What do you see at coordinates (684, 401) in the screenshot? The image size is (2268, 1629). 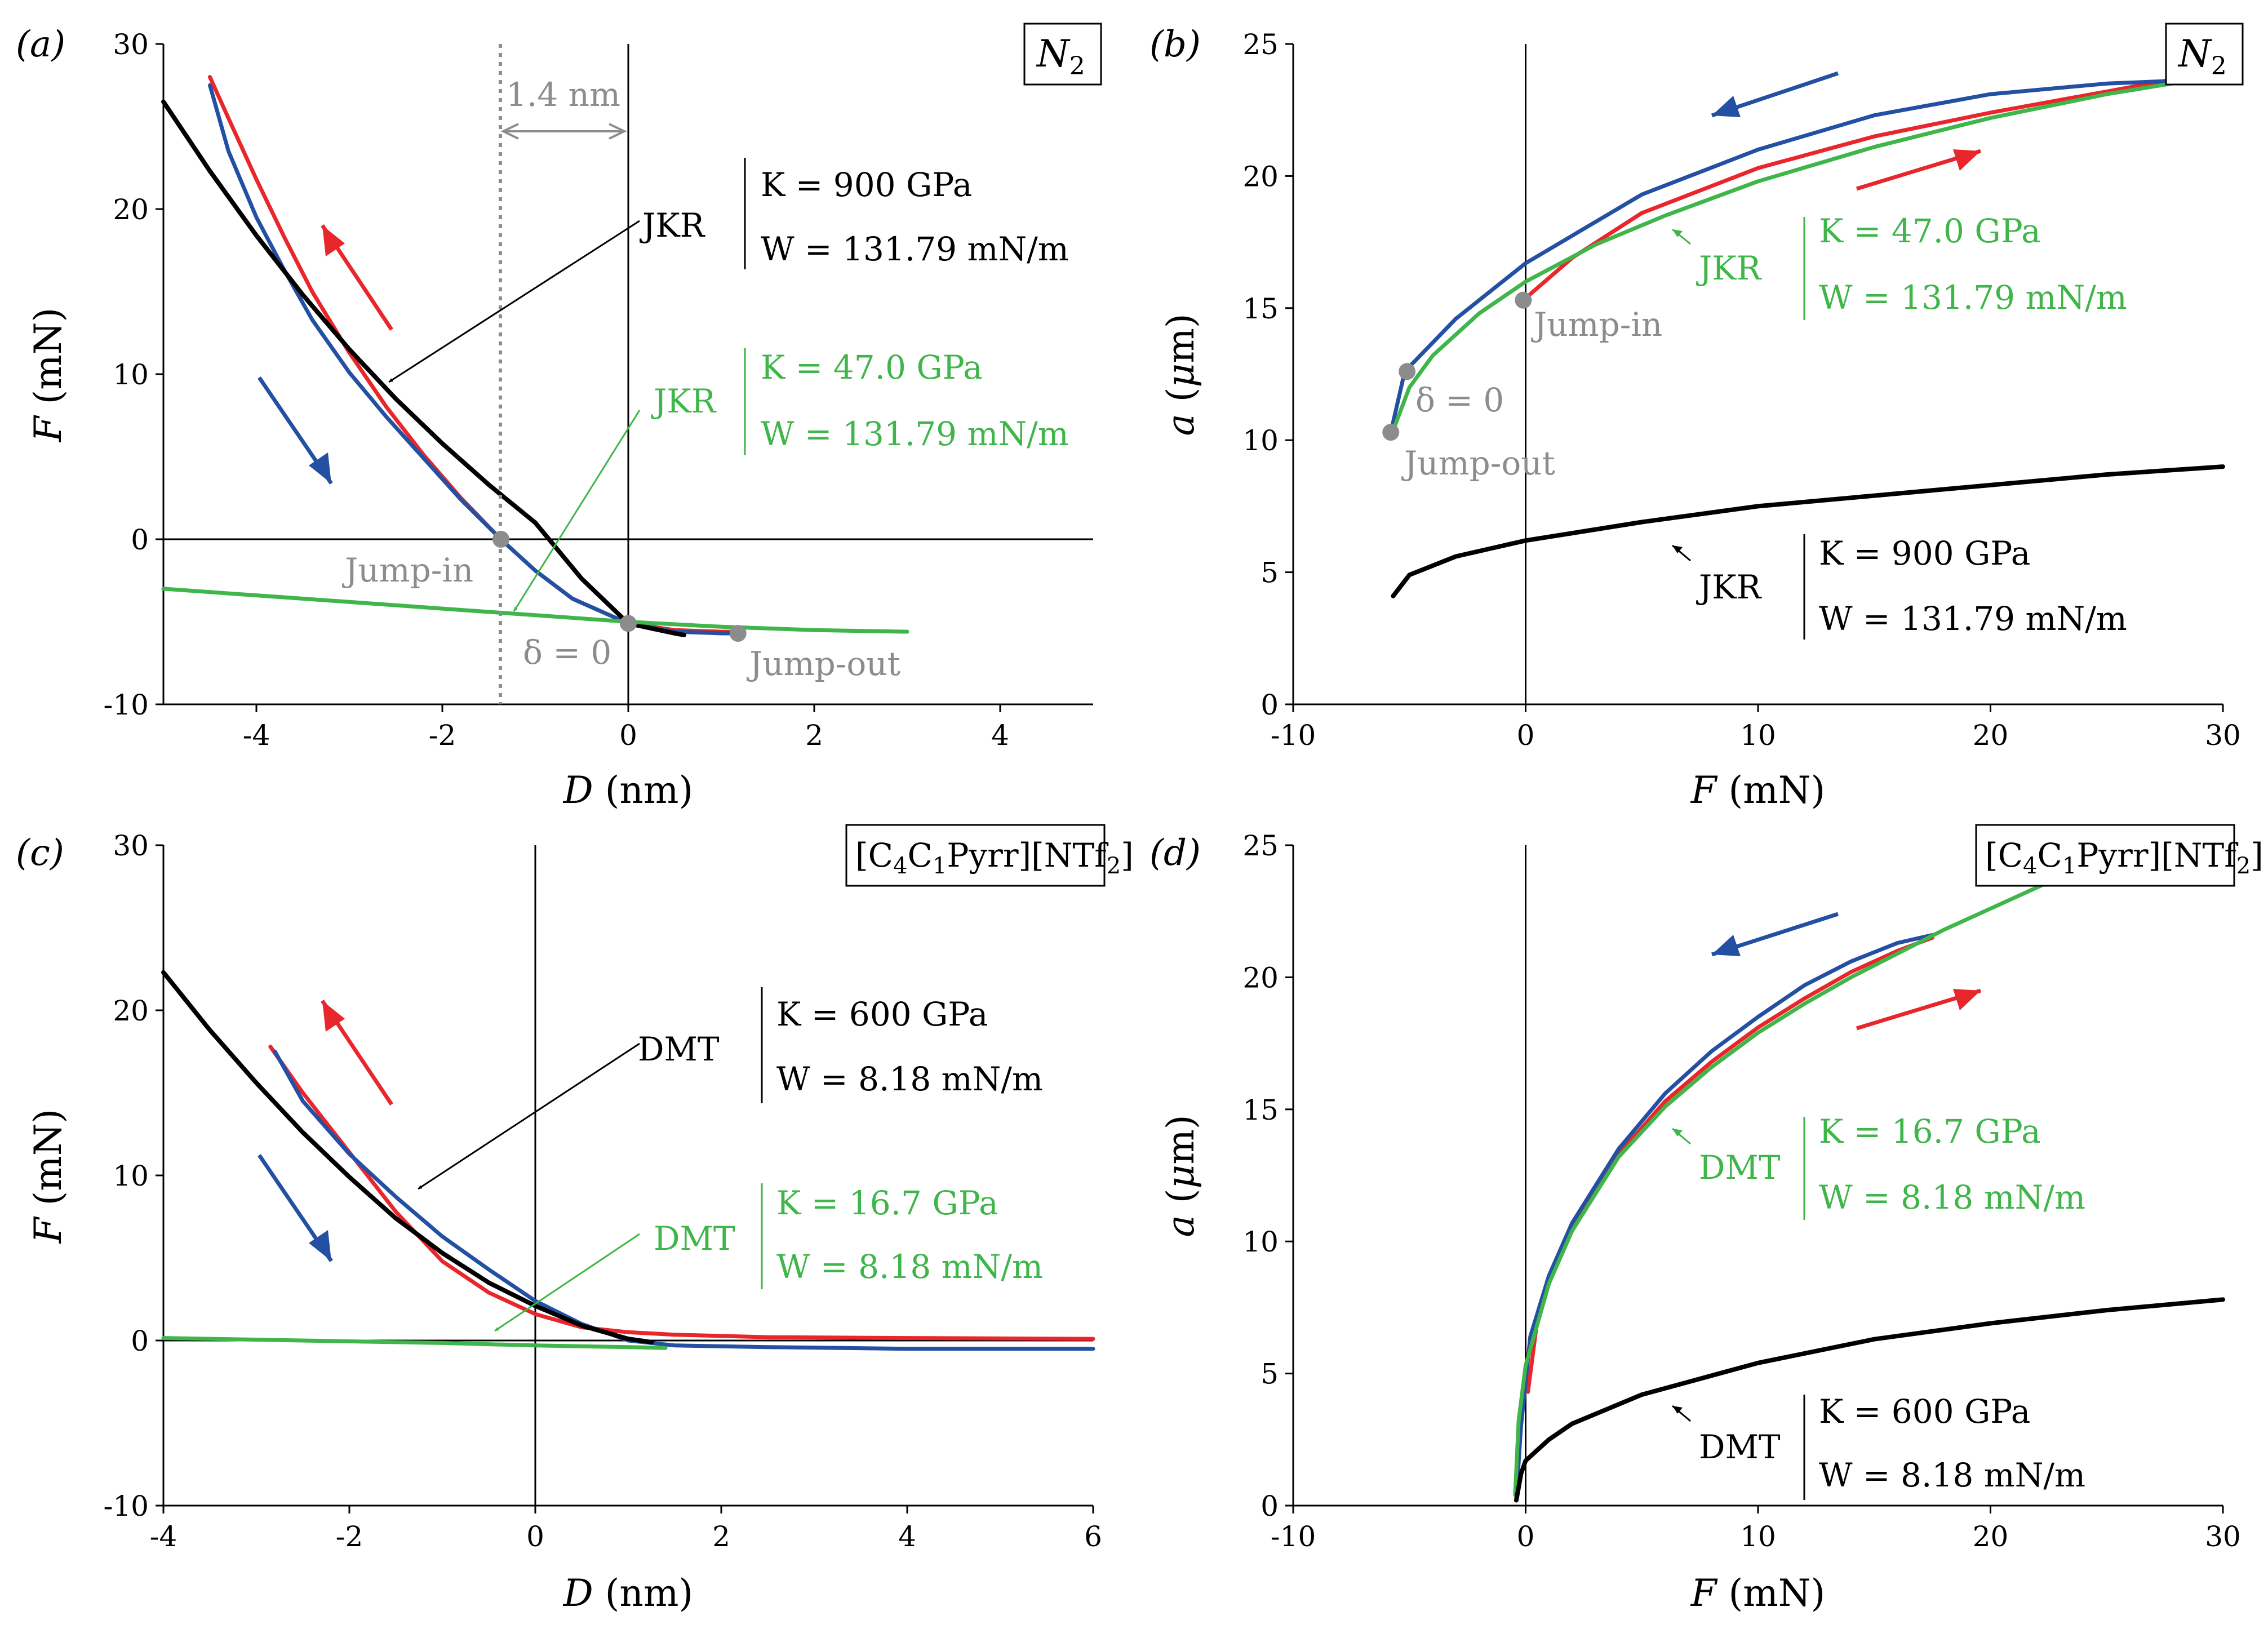 I see `jkr-green-model-label: JKR` at bounding box center [684, 401].